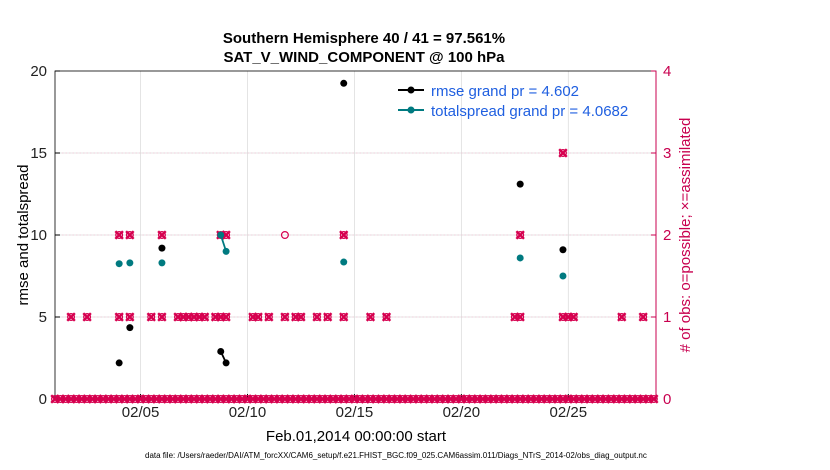 This screenshot has width=830, height=470. What do you see at coordinates (685, 235) in the screenshot?
I see `y2-axis-label: # of obs: o=possible; ×=assimilated` at bounding box center [685, 235].